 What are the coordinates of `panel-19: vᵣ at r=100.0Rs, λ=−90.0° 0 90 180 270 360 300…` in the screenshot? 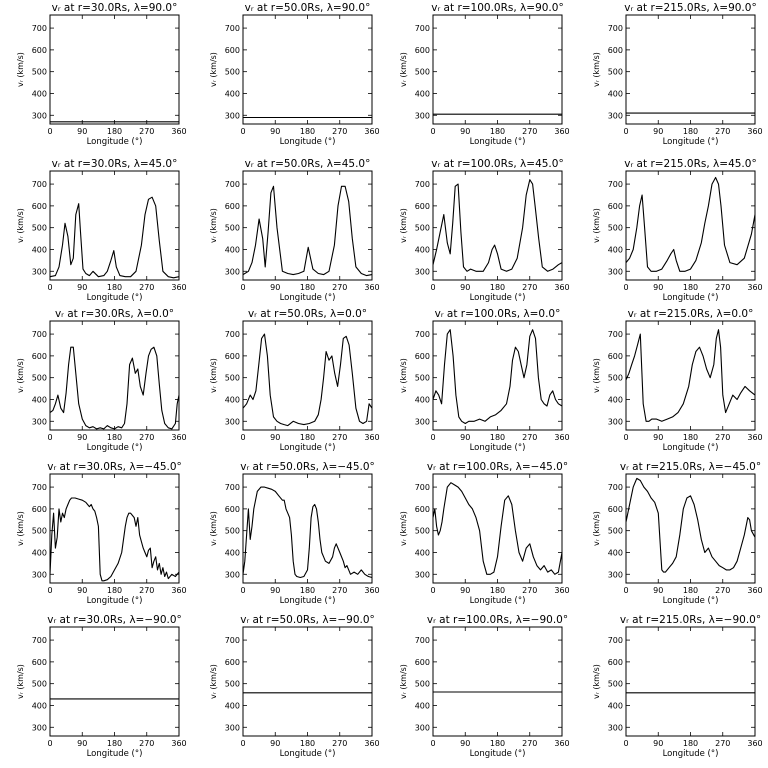 It's located at (484, 686).